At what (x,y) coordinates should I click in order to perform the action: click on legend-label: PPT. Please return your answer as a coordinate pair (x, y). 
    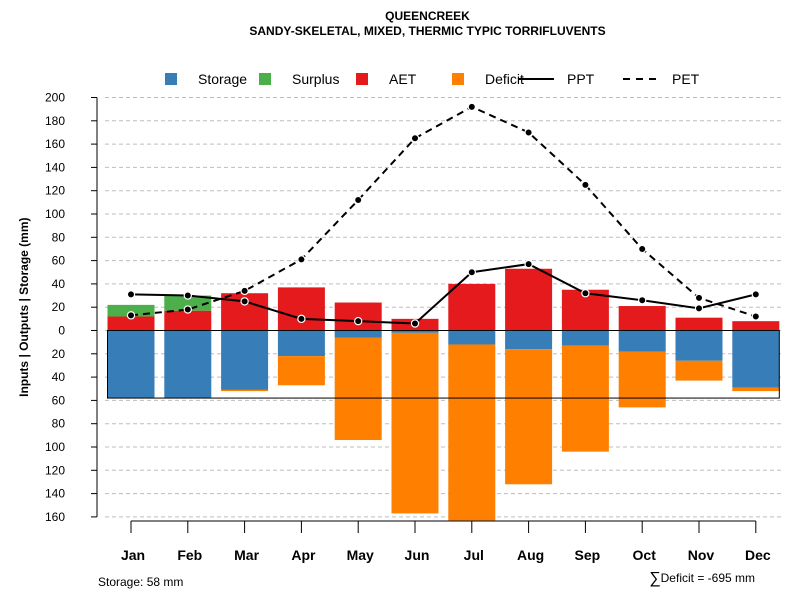
    Looking at the image, I should click on (581, 79).